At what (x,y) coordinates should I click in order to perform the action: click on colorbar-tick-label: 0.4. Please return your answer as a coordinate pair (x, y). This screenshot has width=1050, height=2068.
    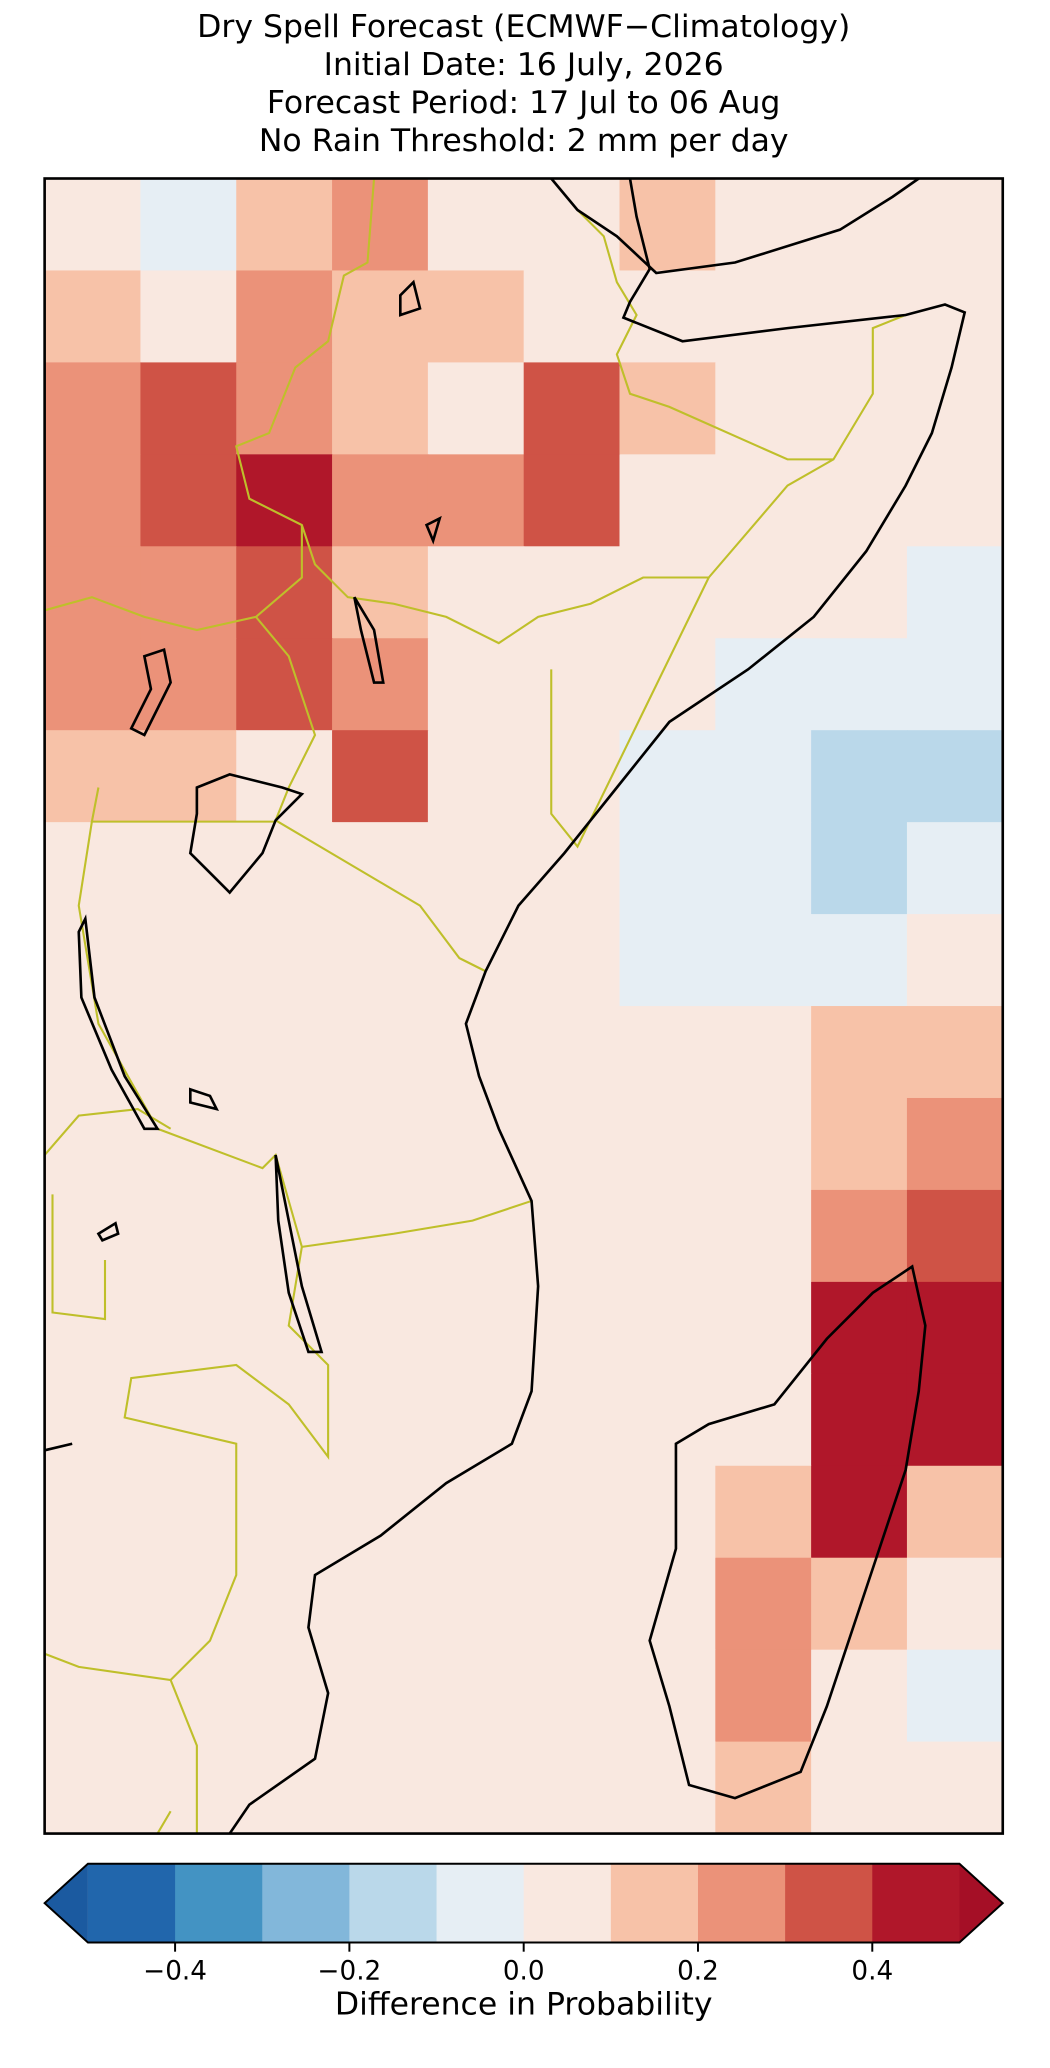
    Looking at the image, I should click on (872, 1971).